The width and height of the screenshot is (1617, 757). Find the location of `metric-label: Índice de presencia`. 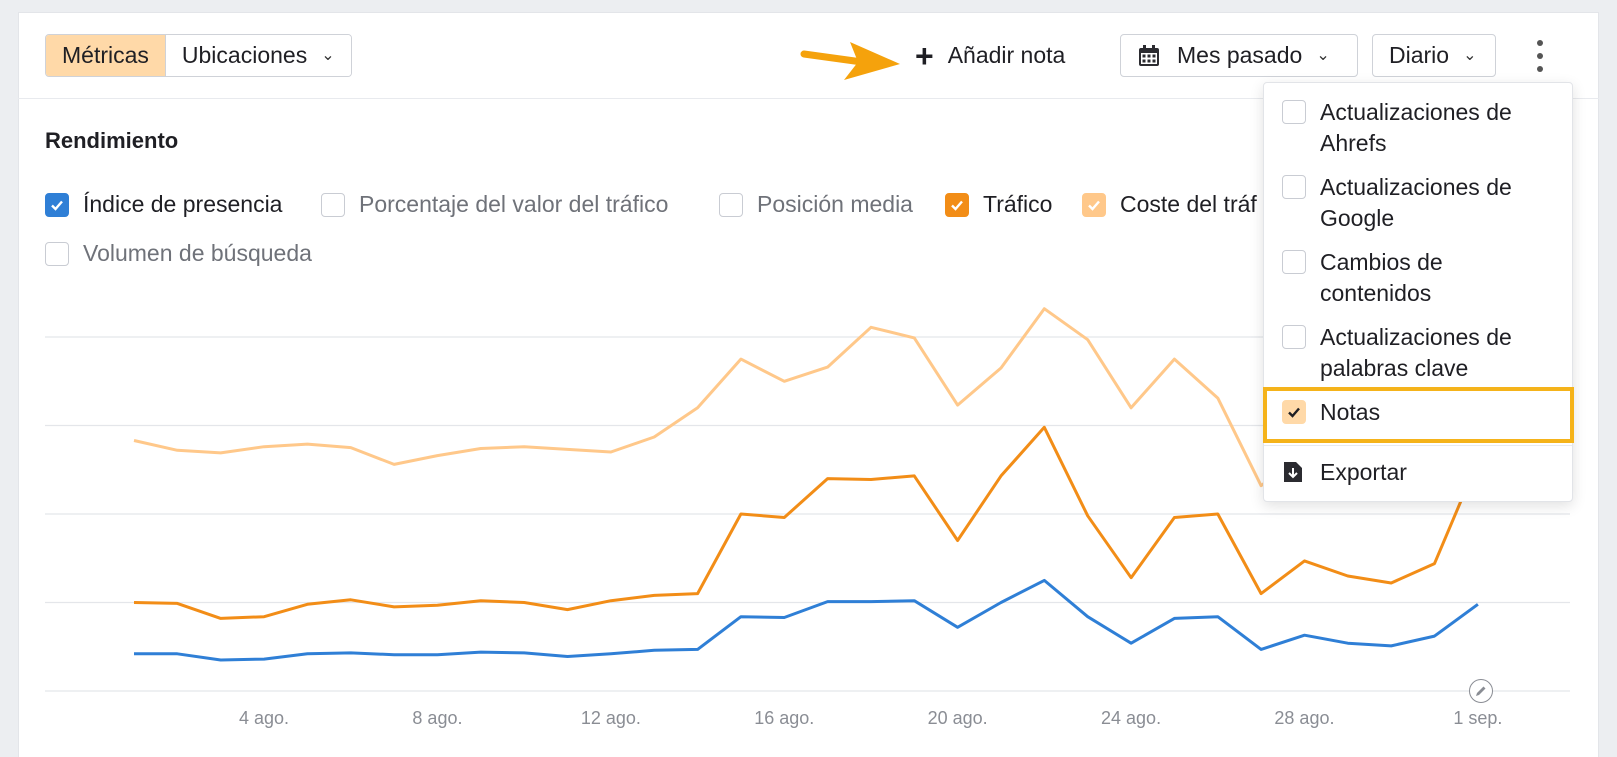

metric-label: Índice de presencia is located at coordinates (183, 204).